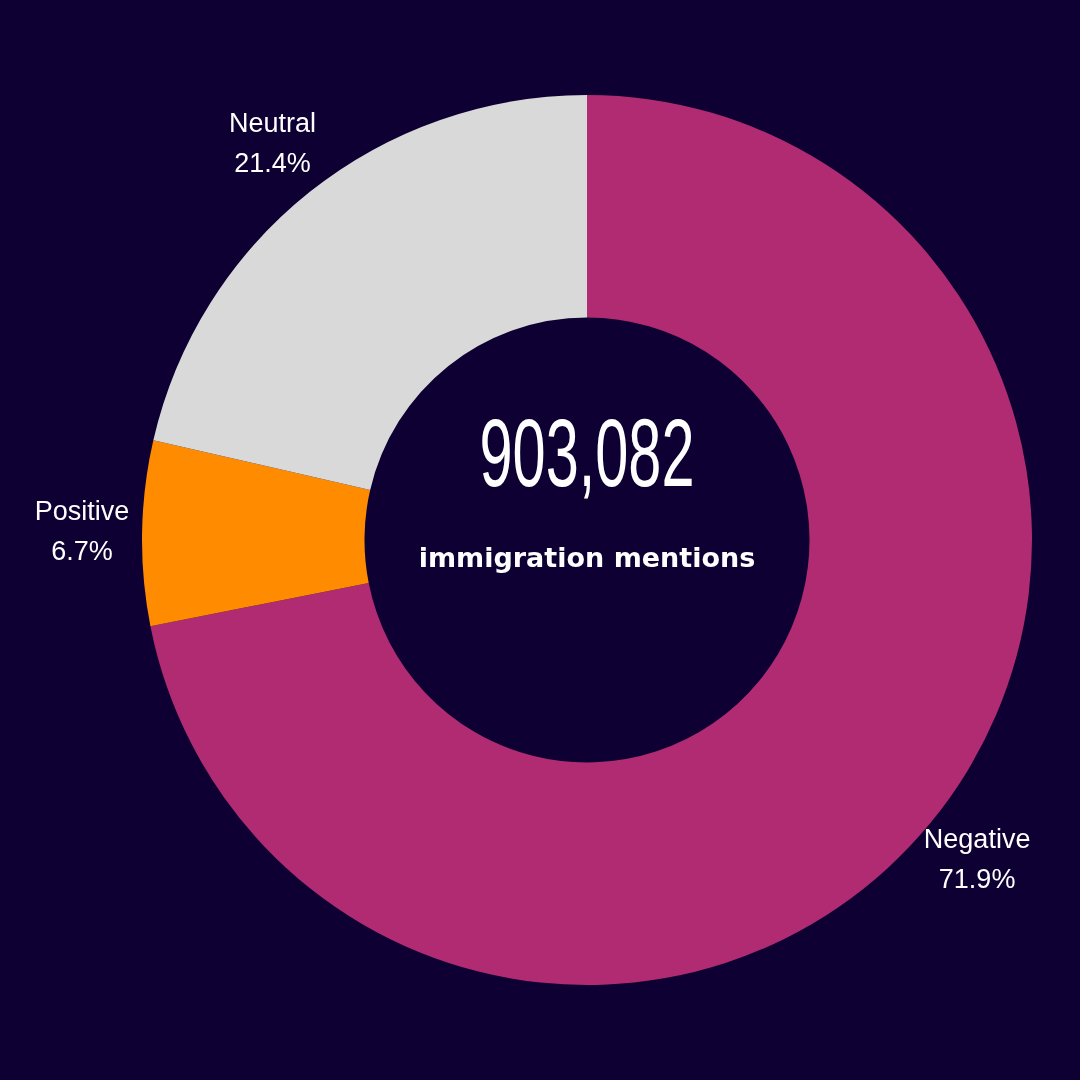 Image resolution: width=1080 pixels, height=1080 pixels. Describe the element at coordinates (977, 879) in the screenshot. I see `data-label: 71.9%` at that location.